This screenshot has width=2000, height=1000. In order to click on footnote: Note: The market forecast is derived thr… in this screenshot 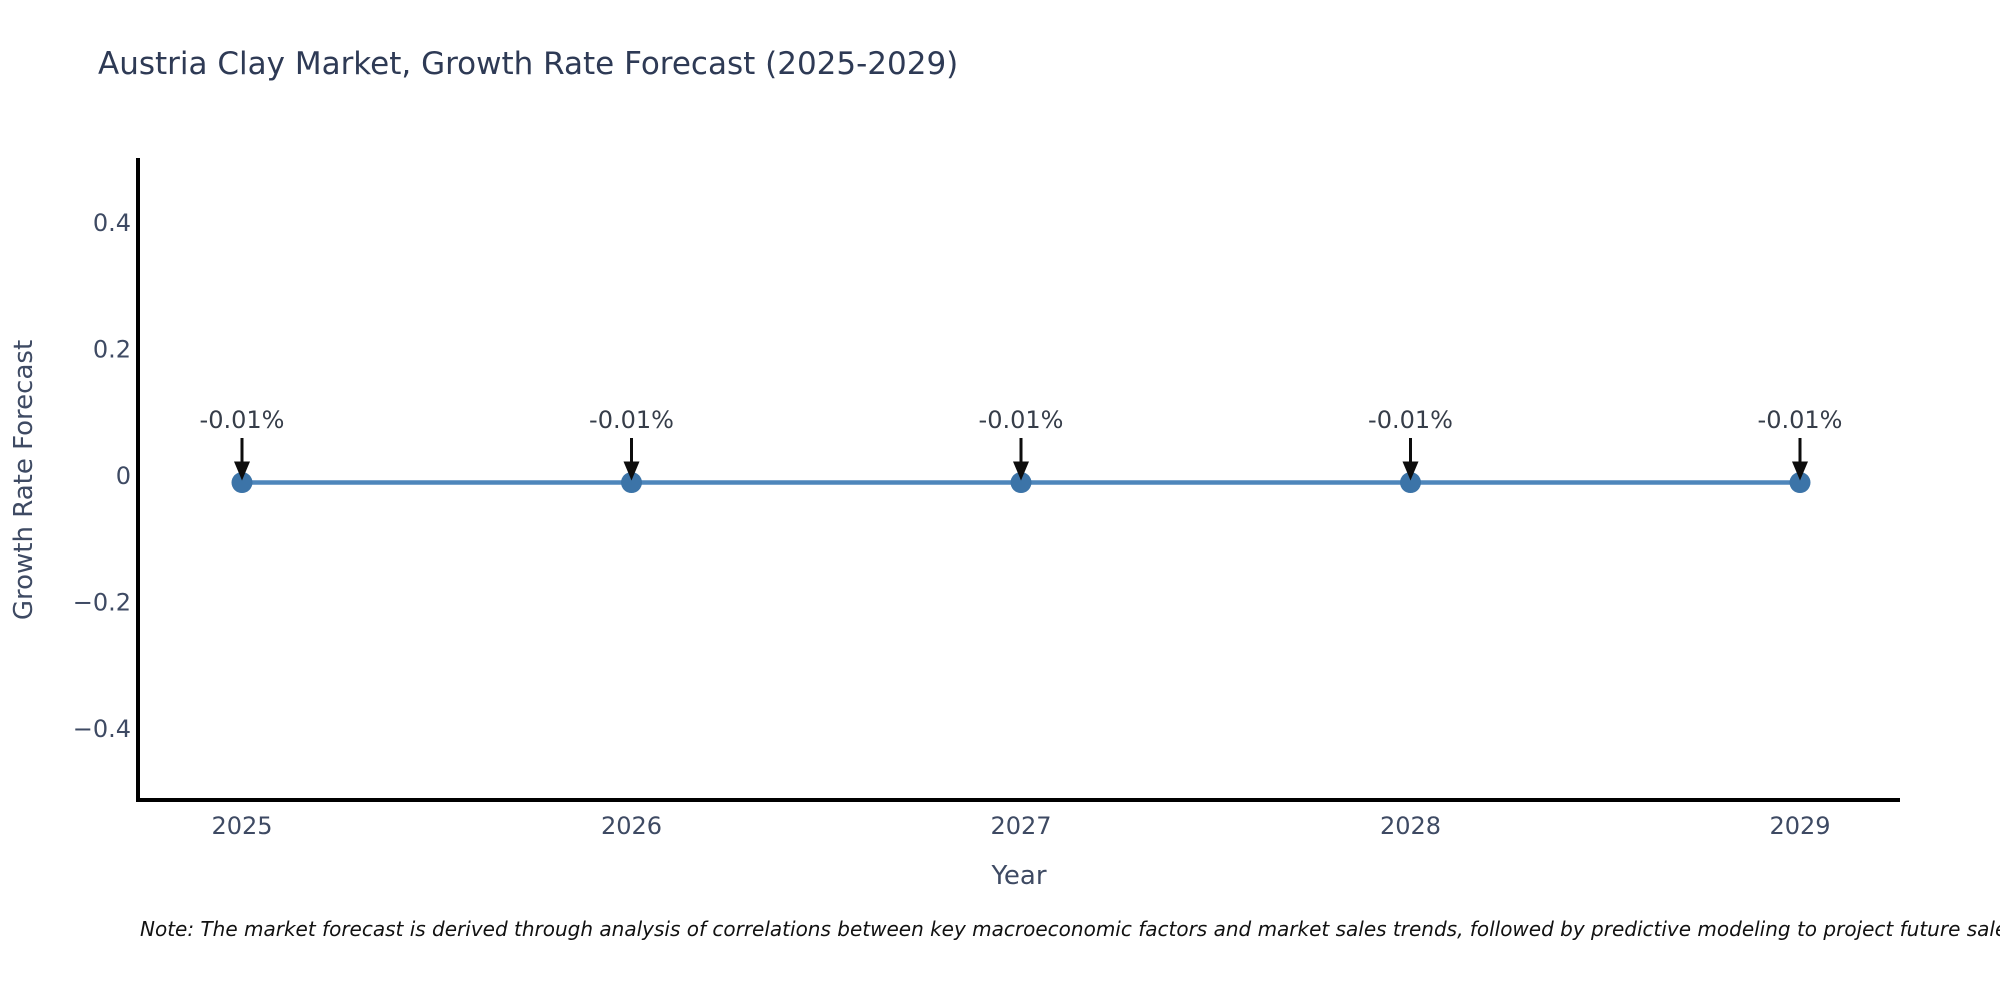, I will do `click(1070, 929)`.